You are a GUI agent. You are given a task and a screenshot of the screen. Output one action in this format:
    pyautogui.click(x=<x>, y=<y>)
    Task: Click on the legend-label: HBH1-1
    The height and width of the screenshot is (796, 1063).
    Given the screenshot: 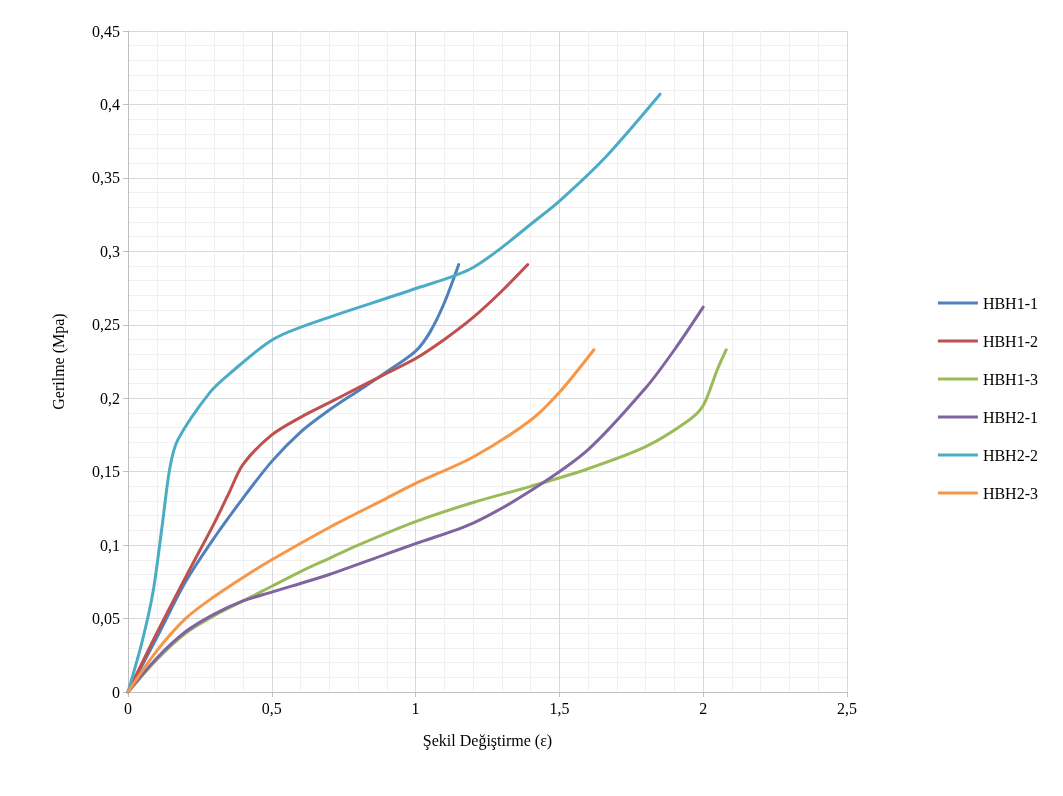 What is the action you would take?
    pyautogui.click(x=1010, y=303)
    